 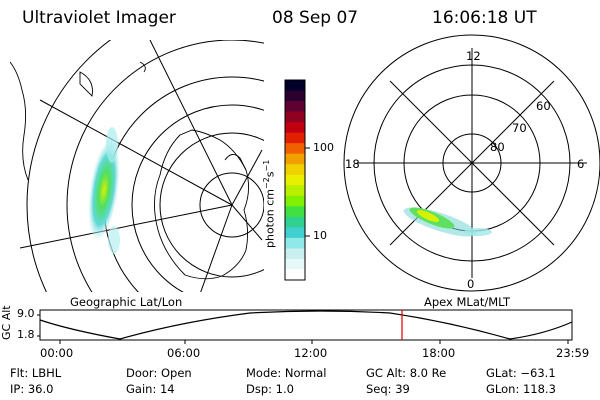 I want to click on info-door: Door: Open, so click(x=159, y=373).